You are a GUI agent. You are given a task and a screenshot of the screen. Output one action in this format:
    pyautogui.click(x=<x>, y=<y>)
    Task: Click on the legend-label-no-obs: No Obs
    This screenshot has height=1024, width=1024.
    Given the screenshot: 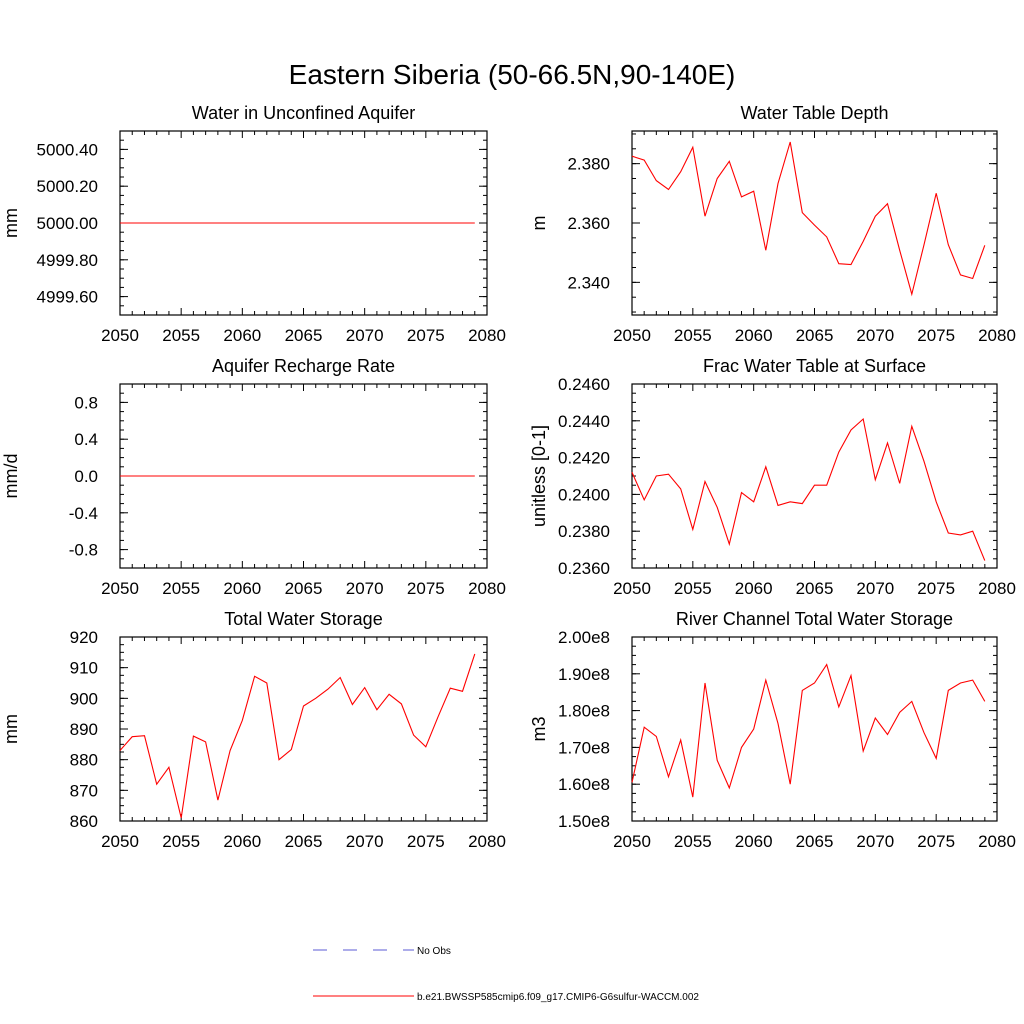 What is the action you would take?
    pyautogui.click(x=434, y=951)
    